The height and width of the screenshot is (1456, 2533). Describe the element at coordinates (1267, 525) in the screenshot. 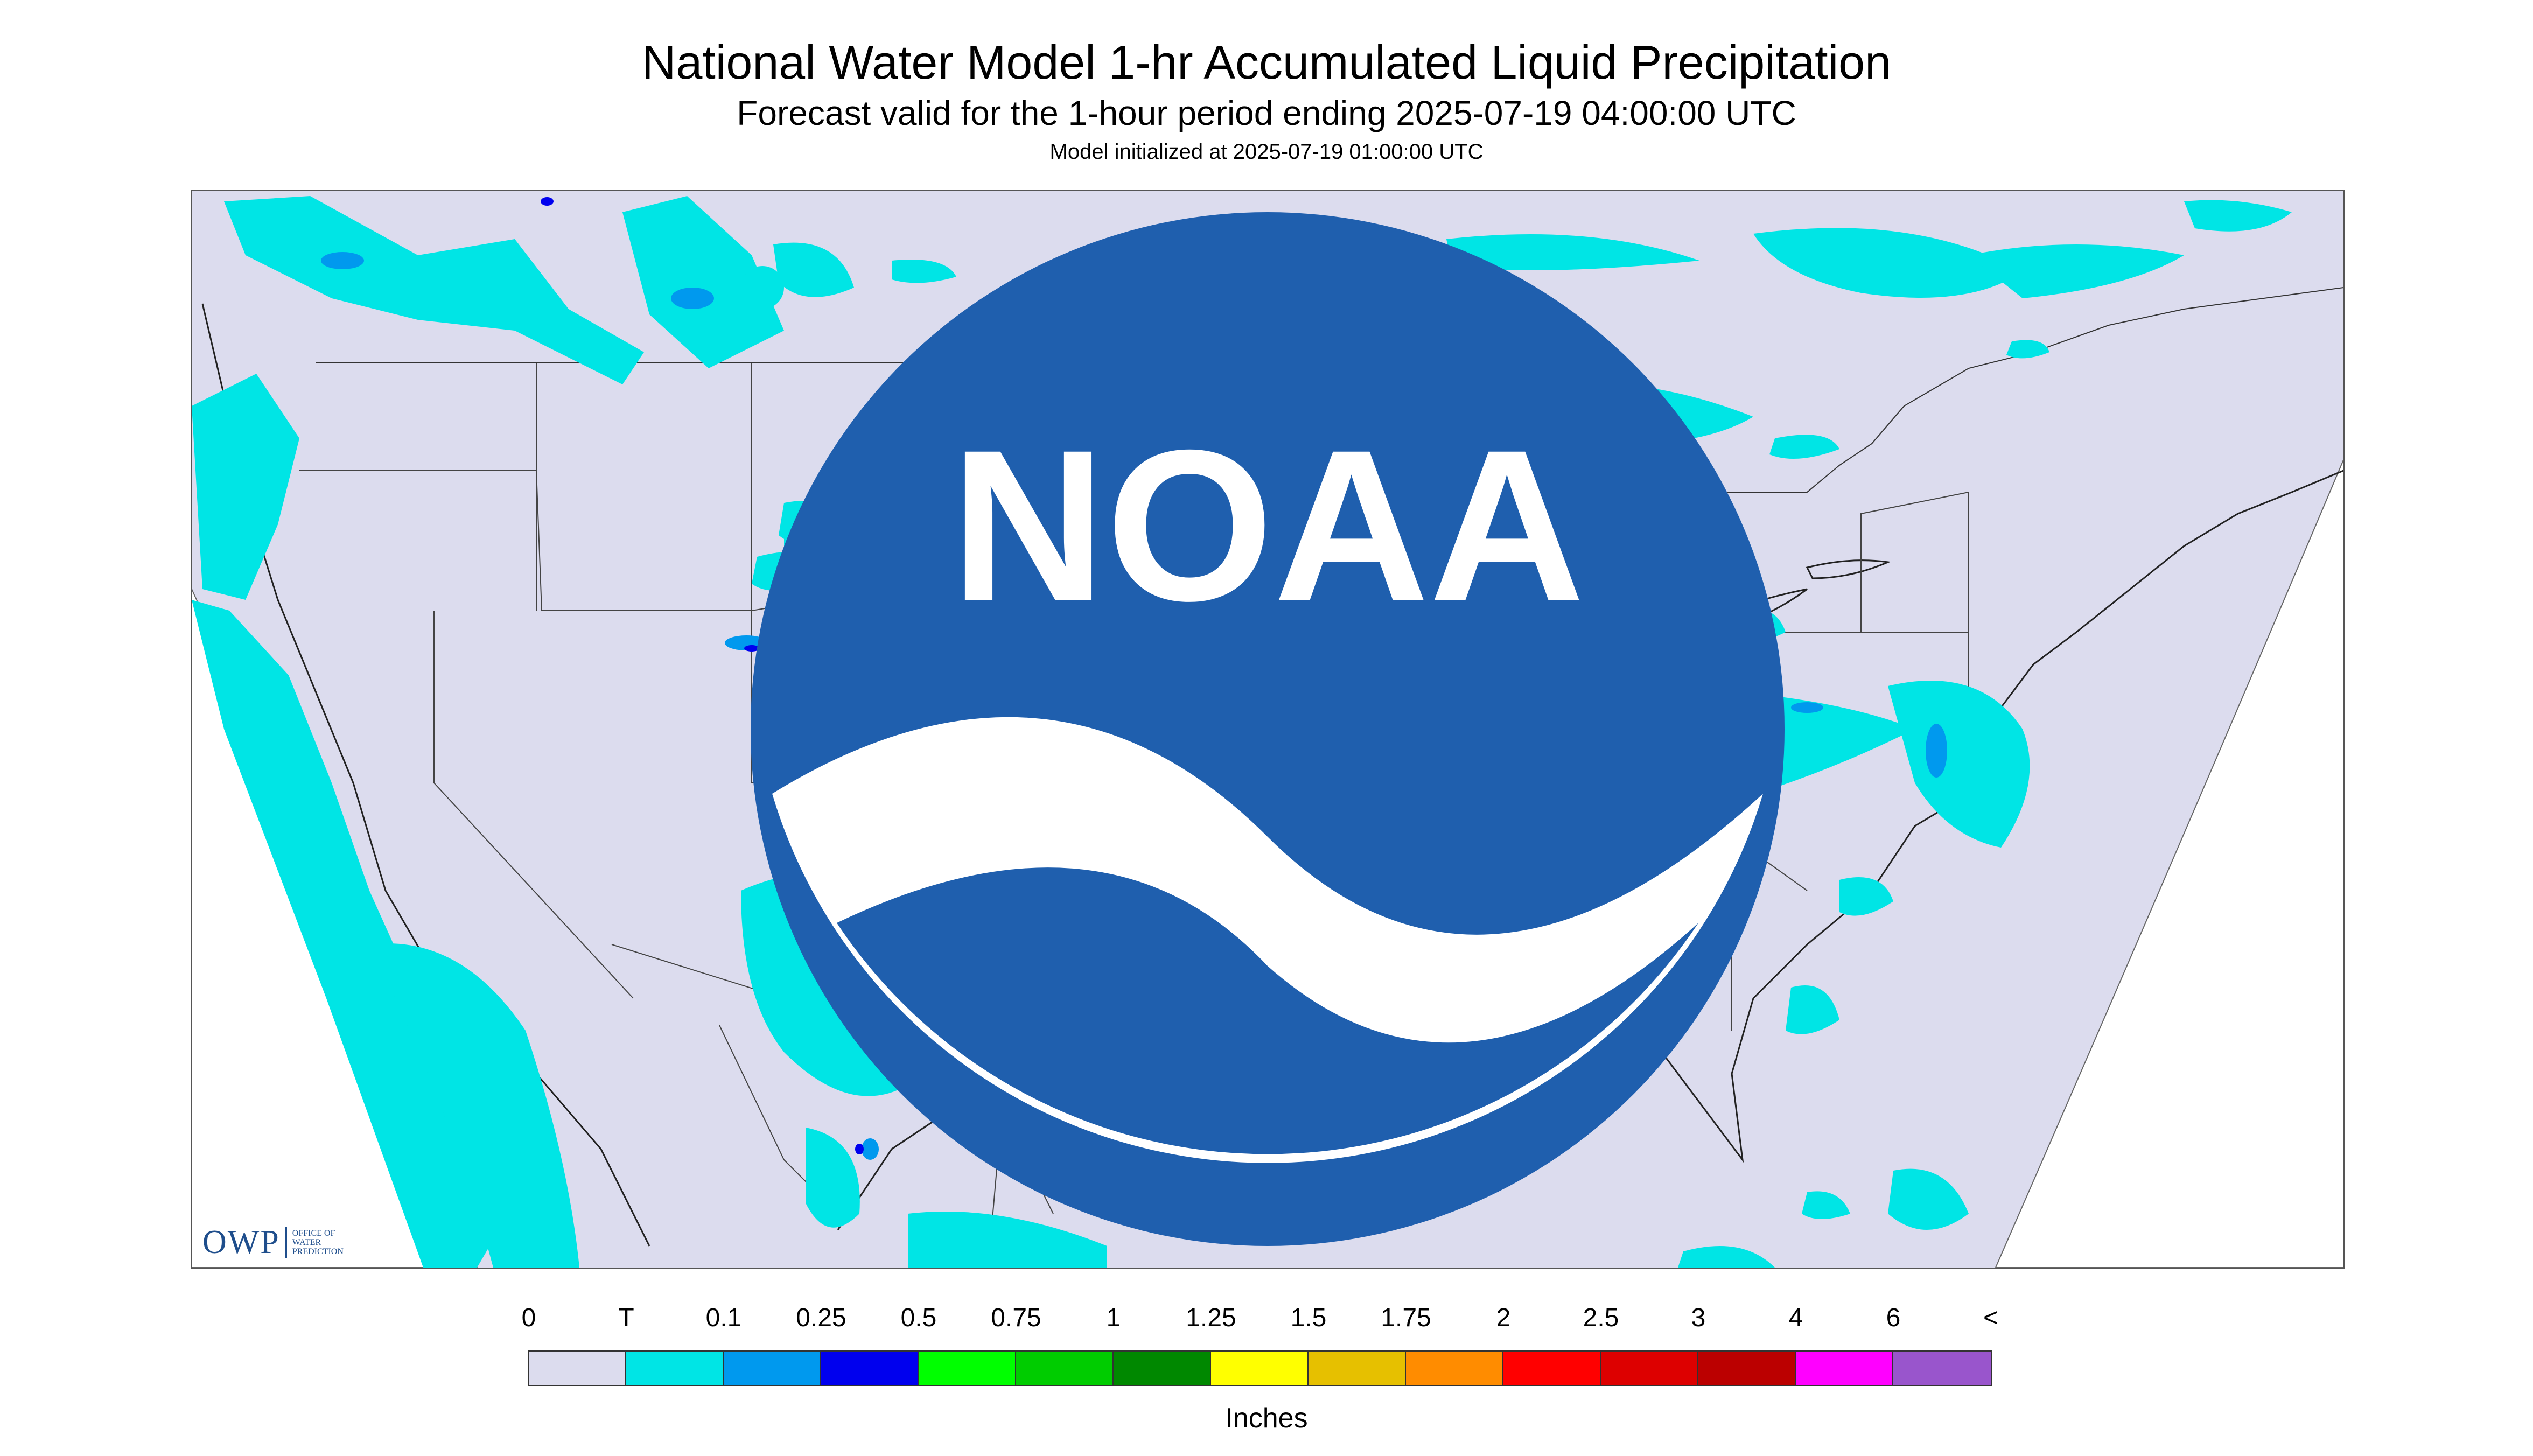

I see `noaa-logo-text: NOAA` at that location.